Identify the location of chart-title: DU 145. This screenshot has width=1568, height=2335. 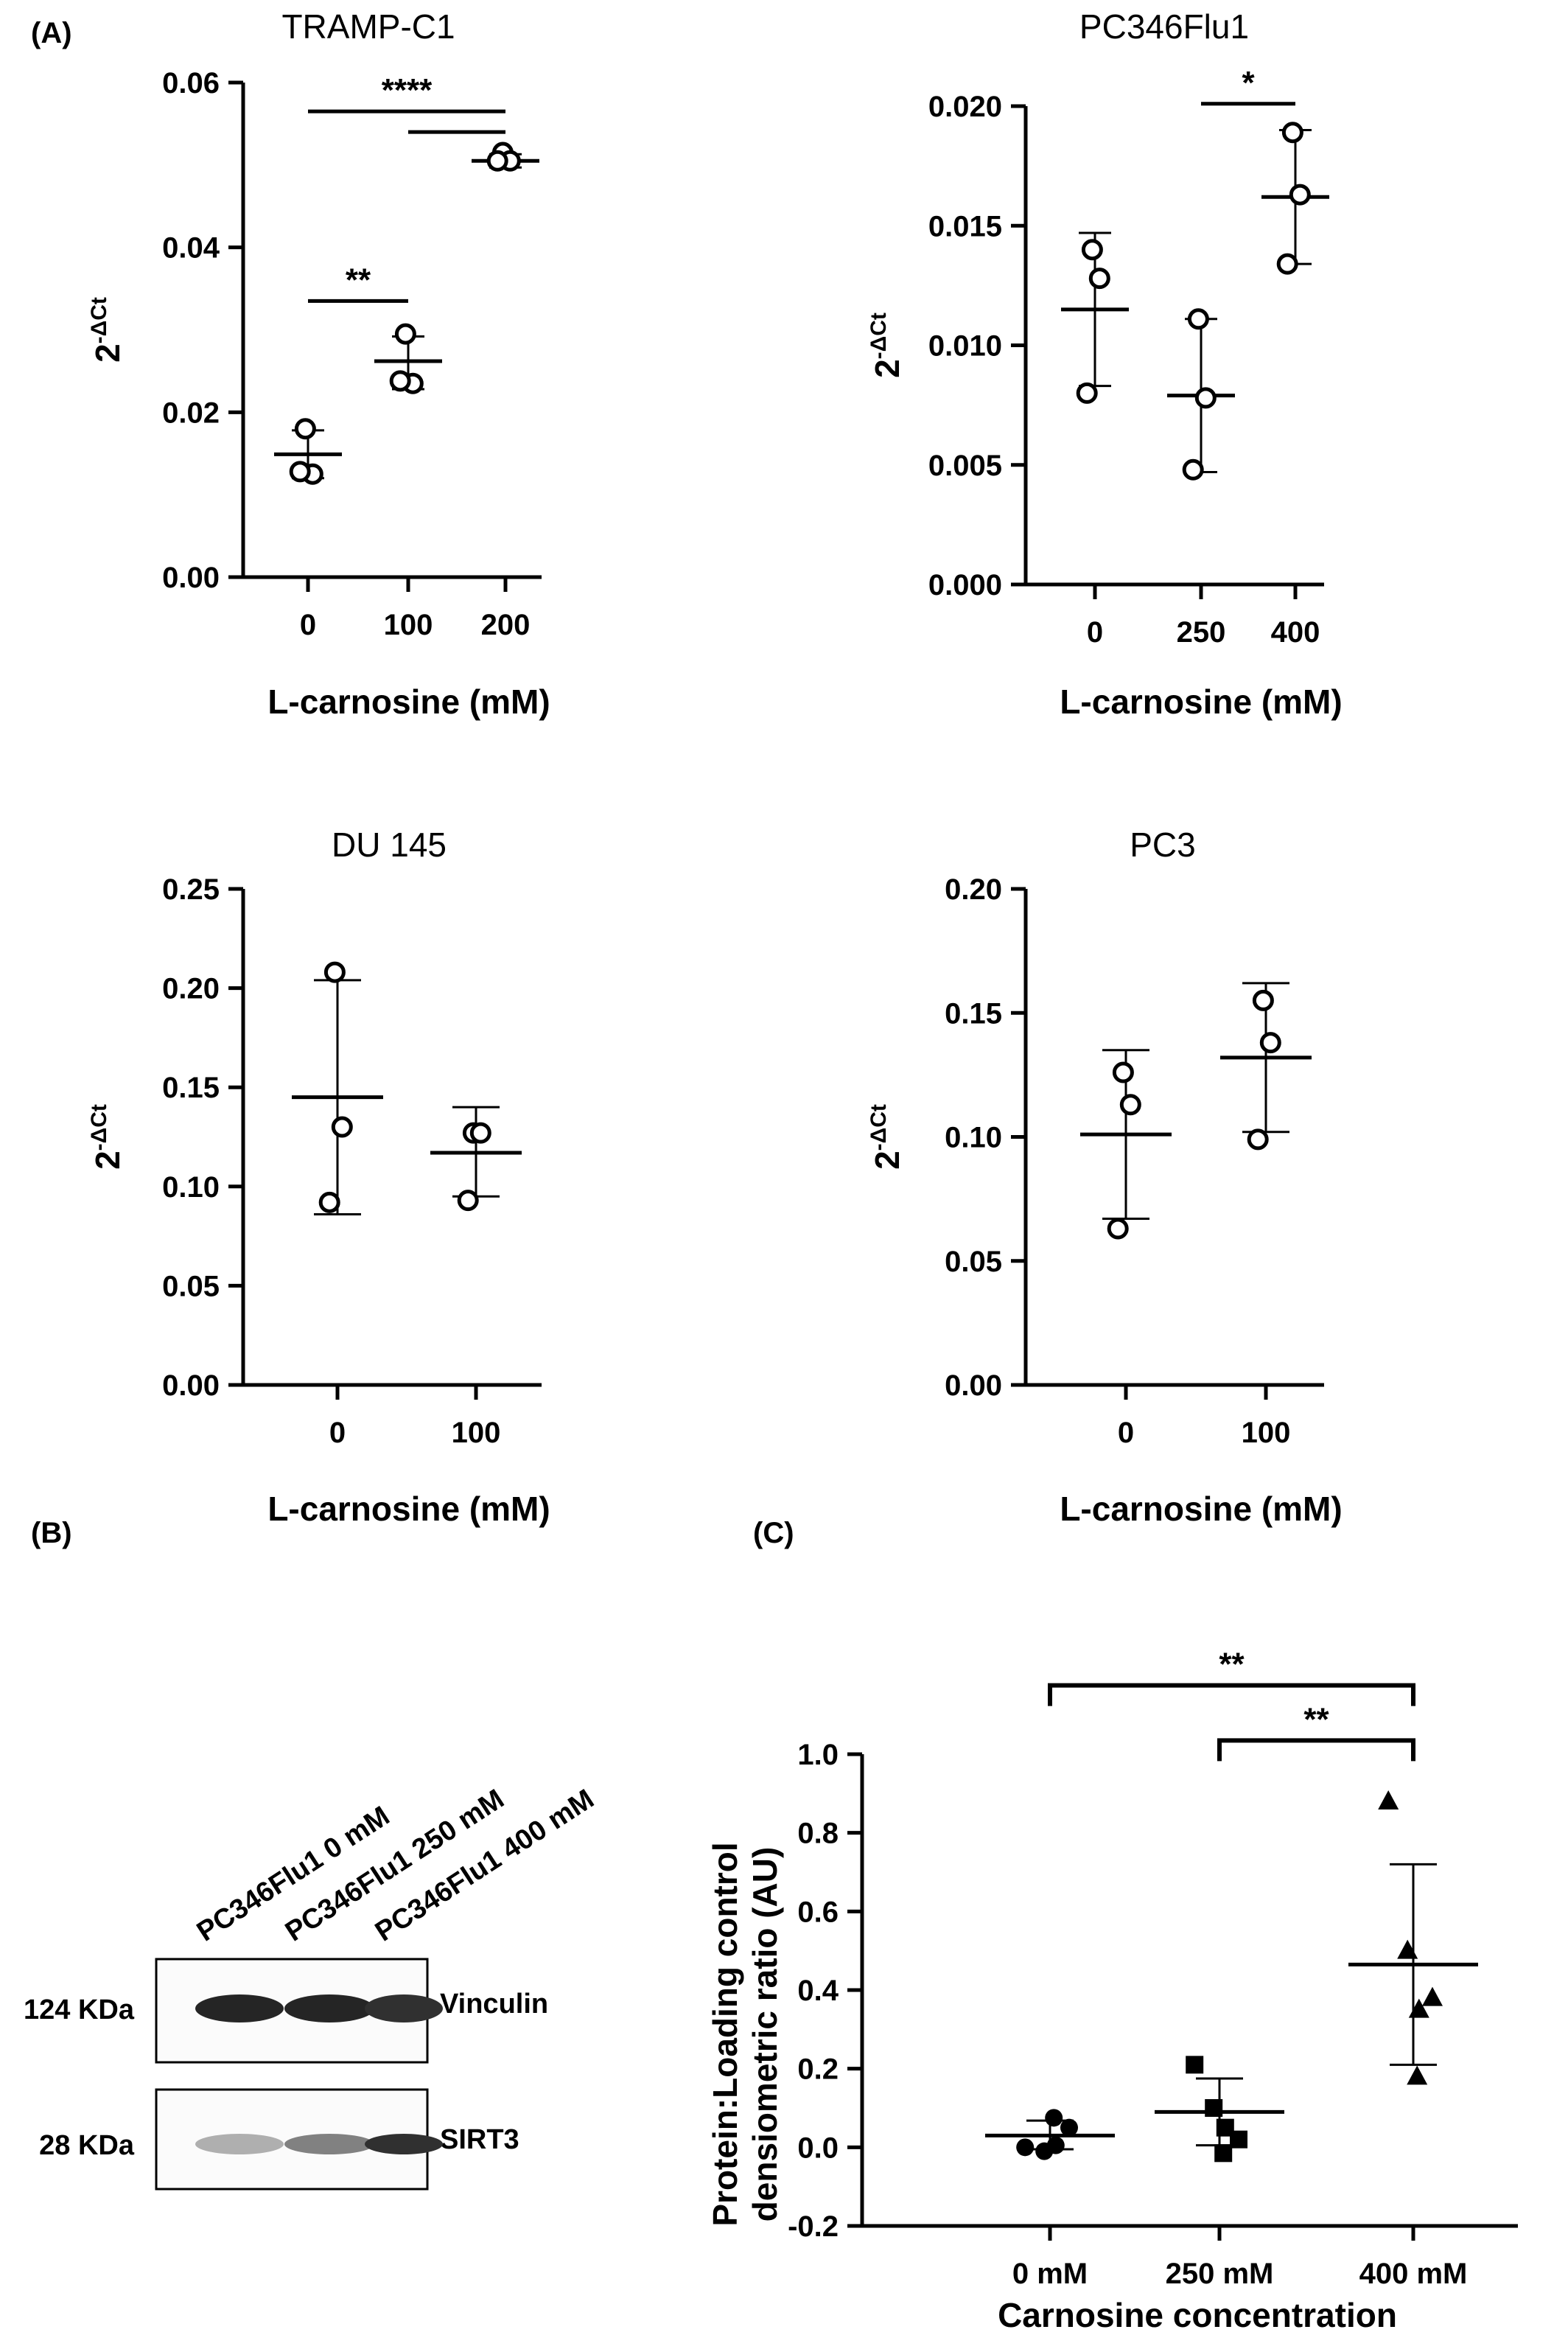
(389, 845).